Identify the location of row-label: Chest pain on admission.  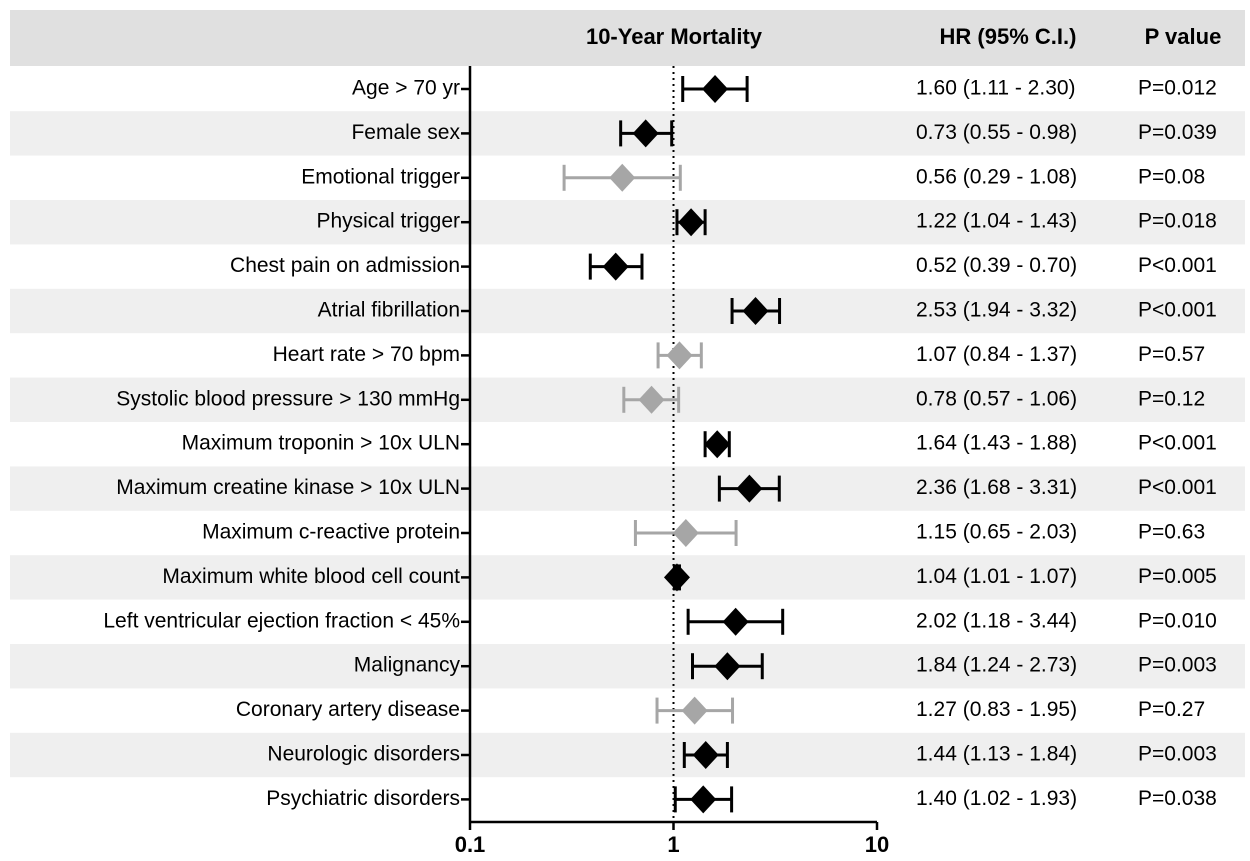
(345, 265).